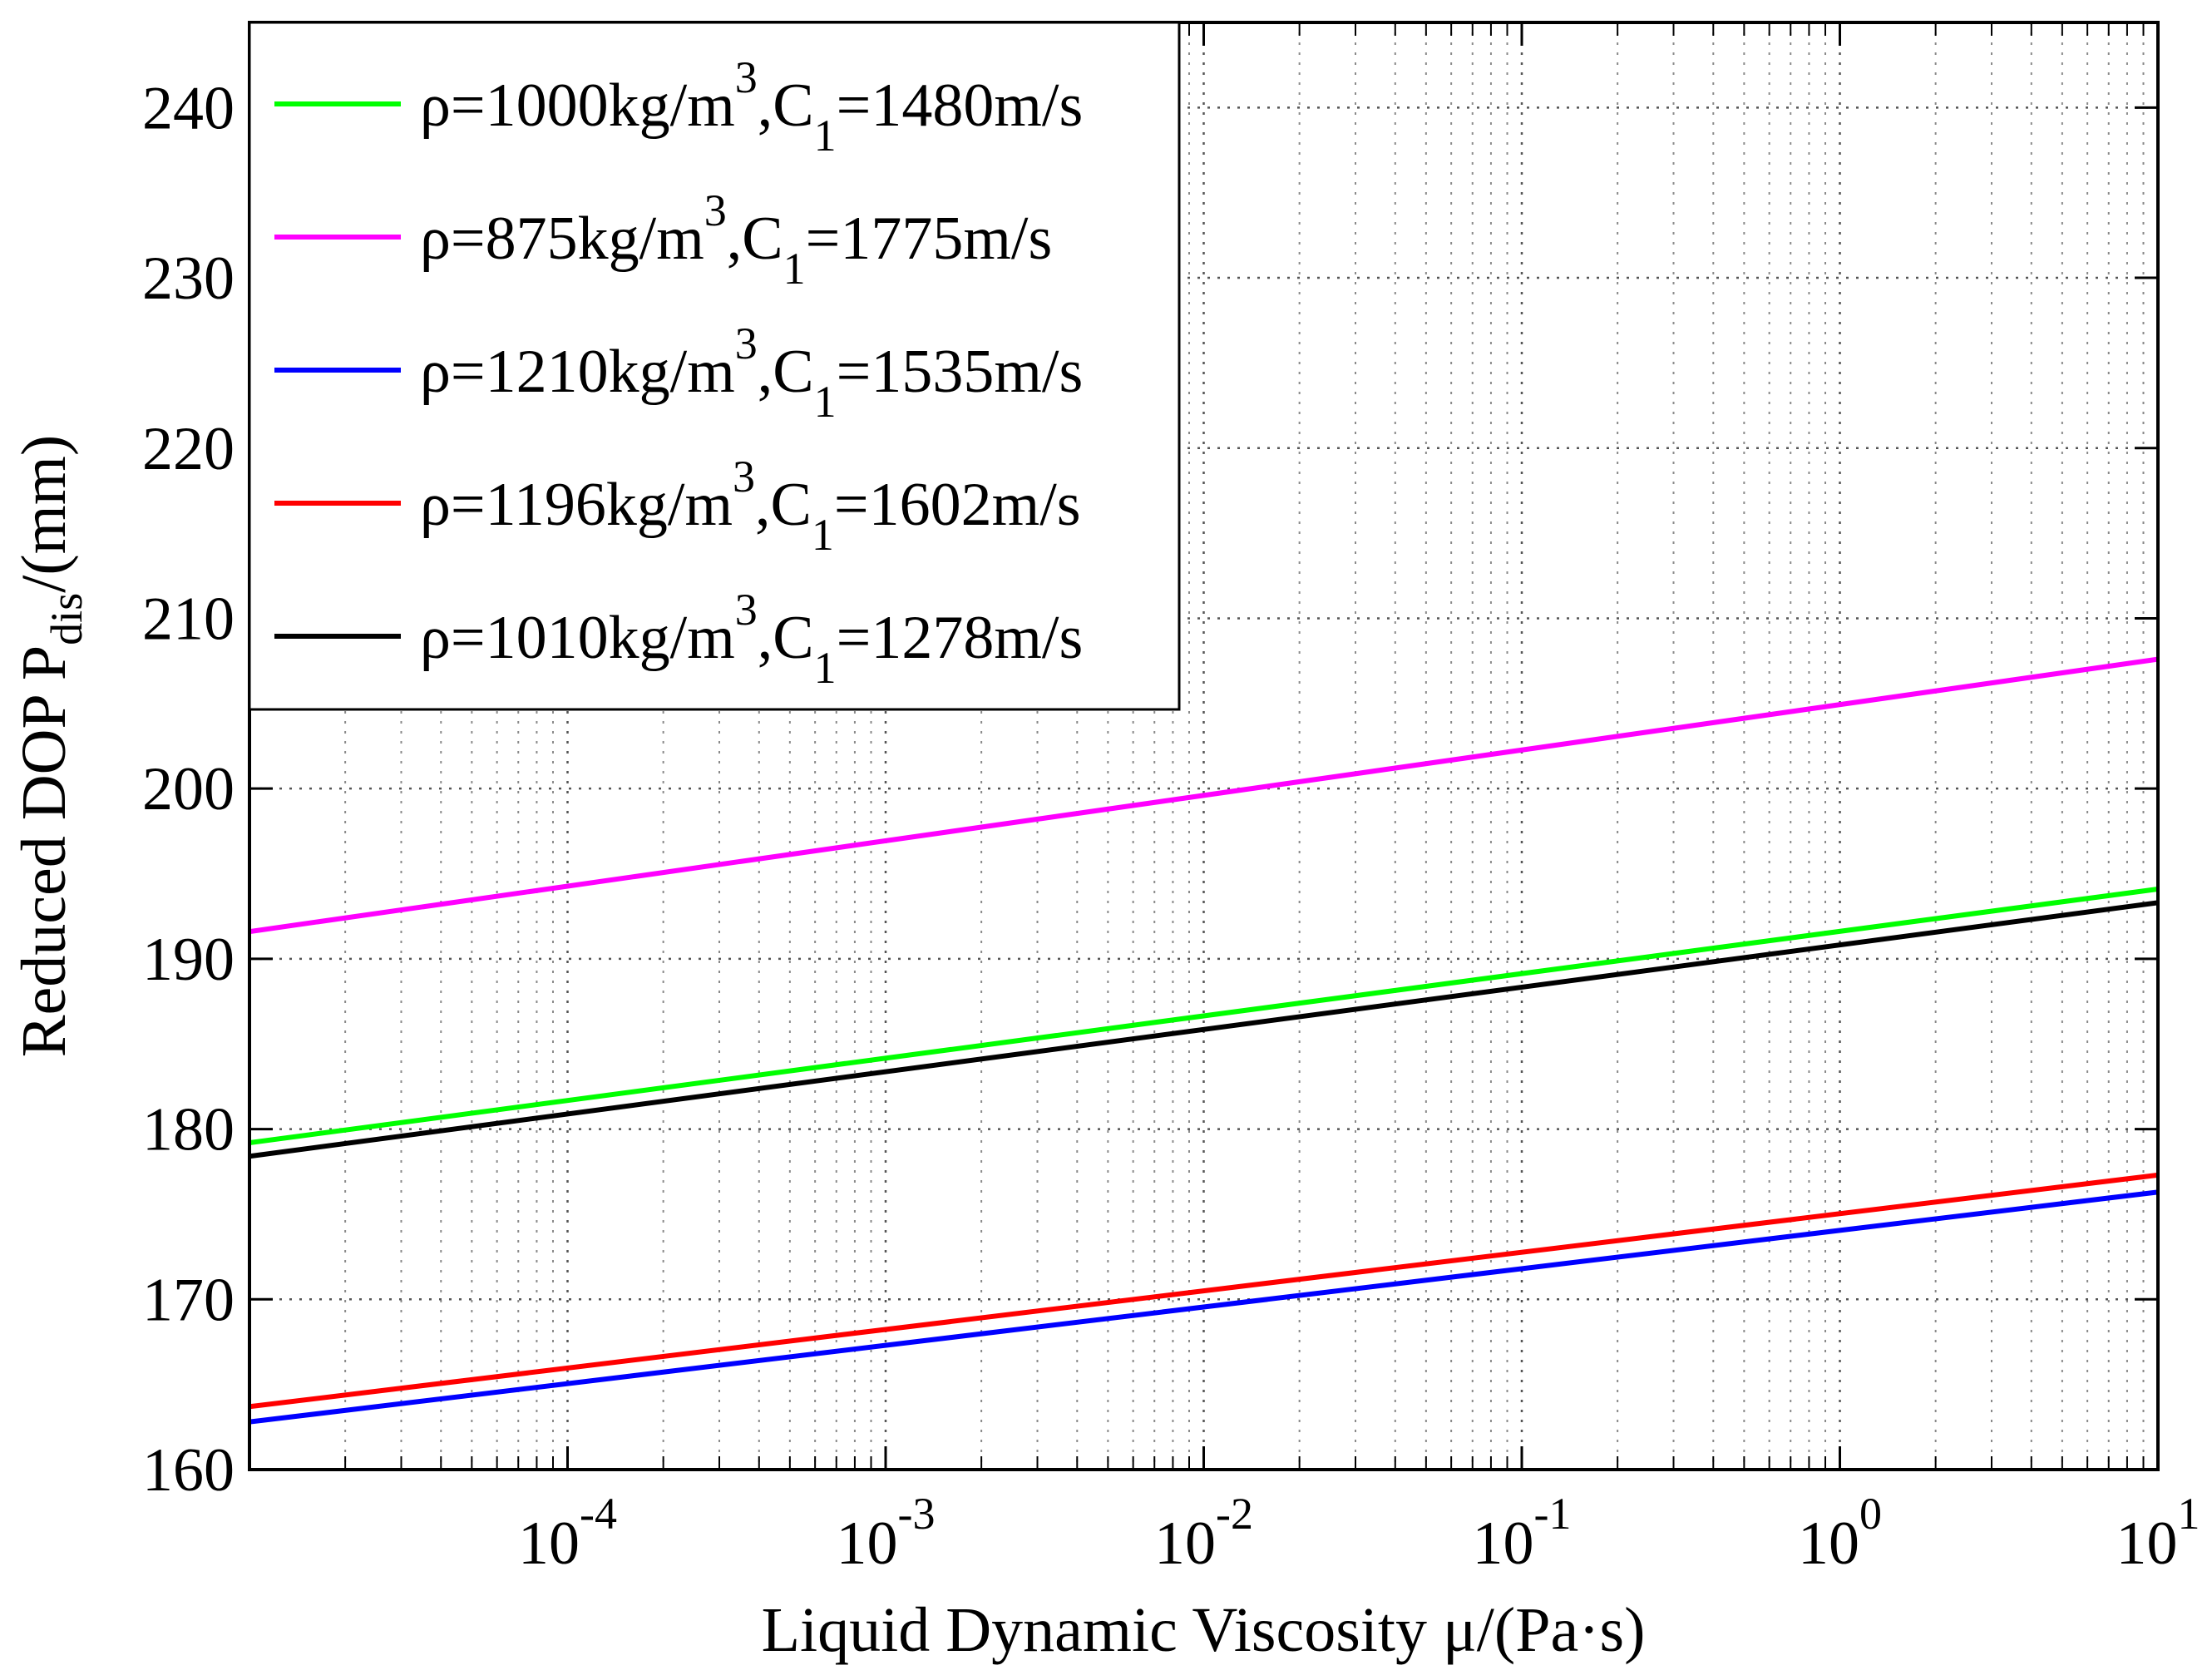  I want to click on x-tick-label: 10⁻¹, so click(1522, 1533).